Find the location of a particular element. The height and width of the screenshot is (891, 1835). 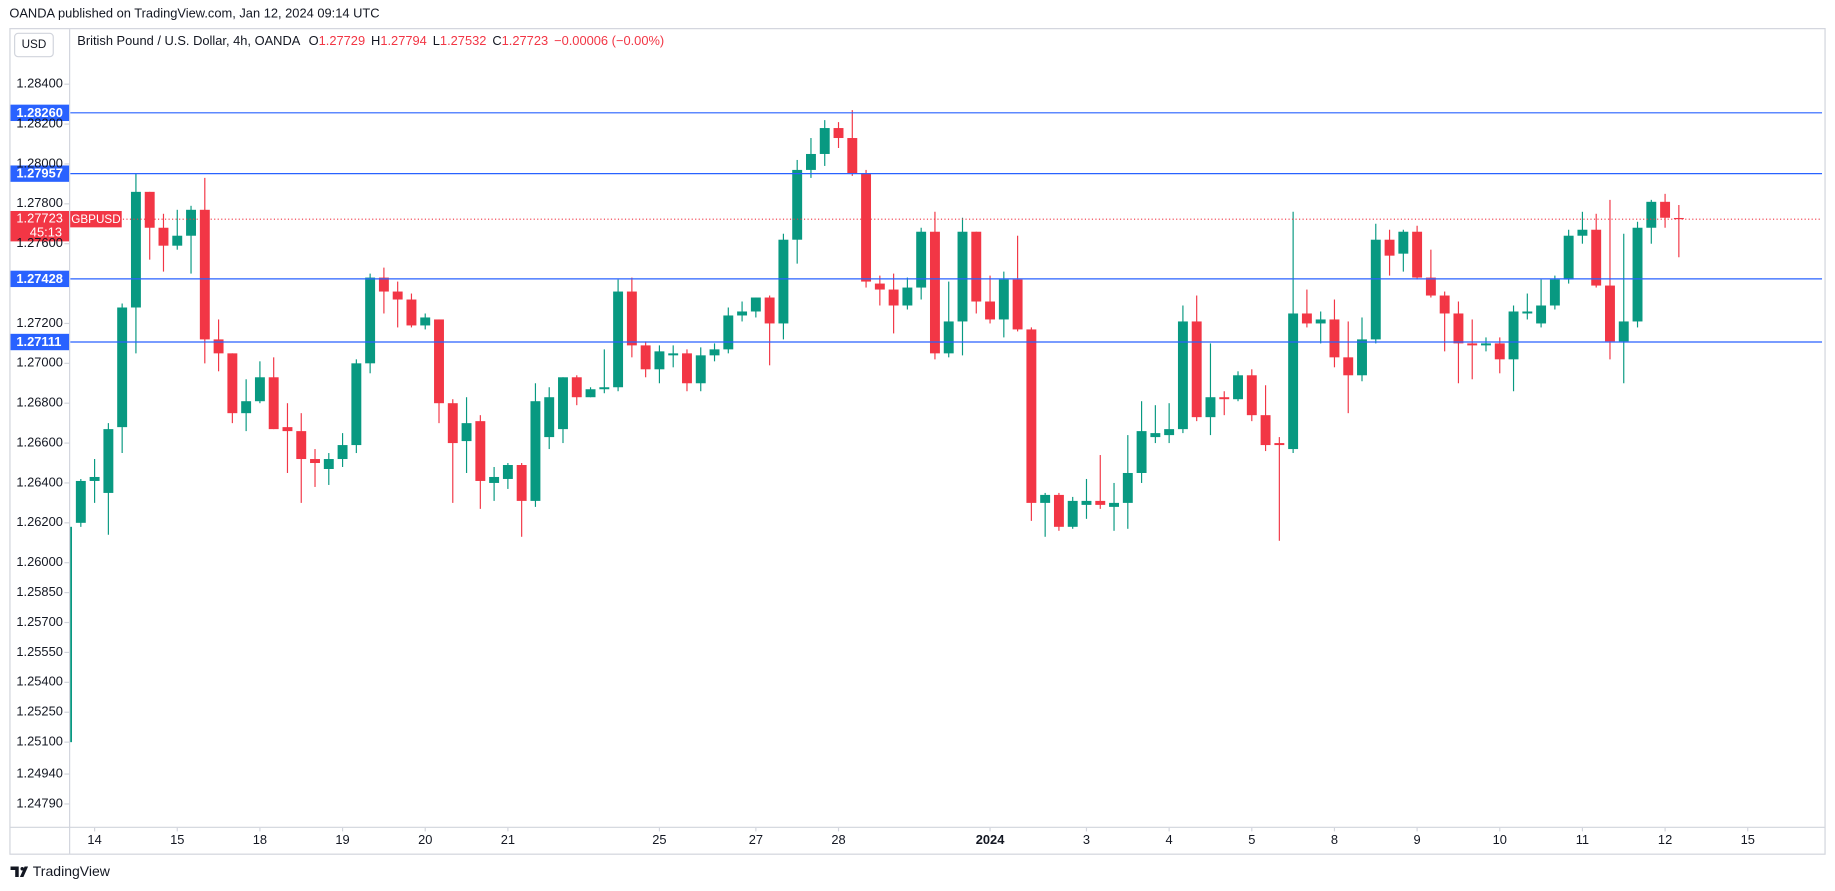

y-tick-label: 1.27600 is located at coordinates (39, 242).